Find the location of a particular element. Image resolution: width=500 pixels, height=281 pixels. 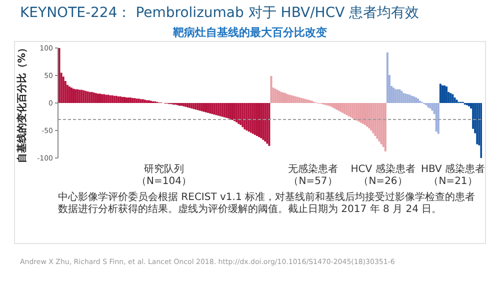

text: 研究队列（N=104） is located at coordinates (164, 176).